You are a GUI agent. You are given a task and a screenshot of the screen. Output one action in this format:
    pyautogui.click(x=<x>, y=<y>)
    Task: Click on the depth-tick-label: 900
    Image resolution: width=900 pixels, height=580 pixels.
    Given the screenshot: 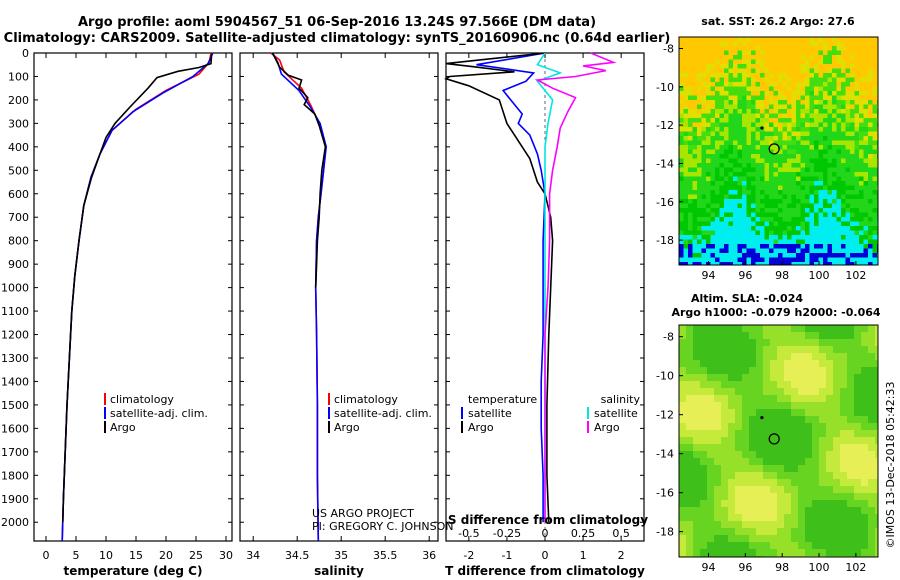 What is the action you would take?
    pyautogui.click(x=18, y=264)
    